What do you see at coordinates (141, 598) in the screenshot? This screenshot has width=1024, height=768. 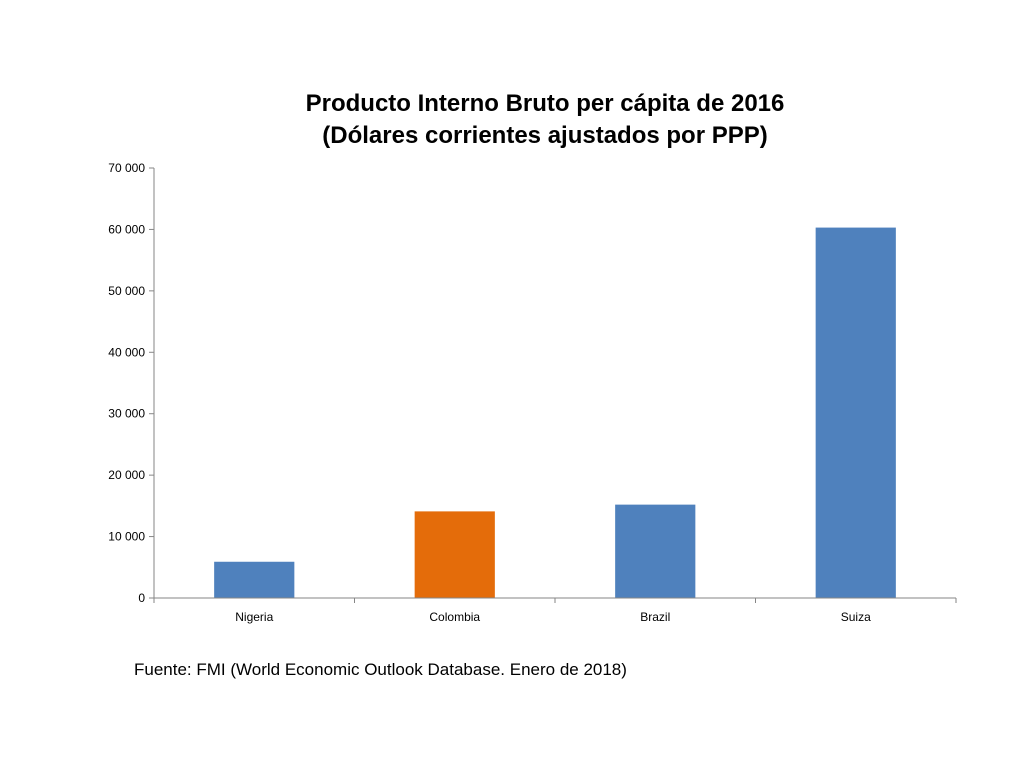 I see `y-tick-label: 0` at bounding box center [141, 598].